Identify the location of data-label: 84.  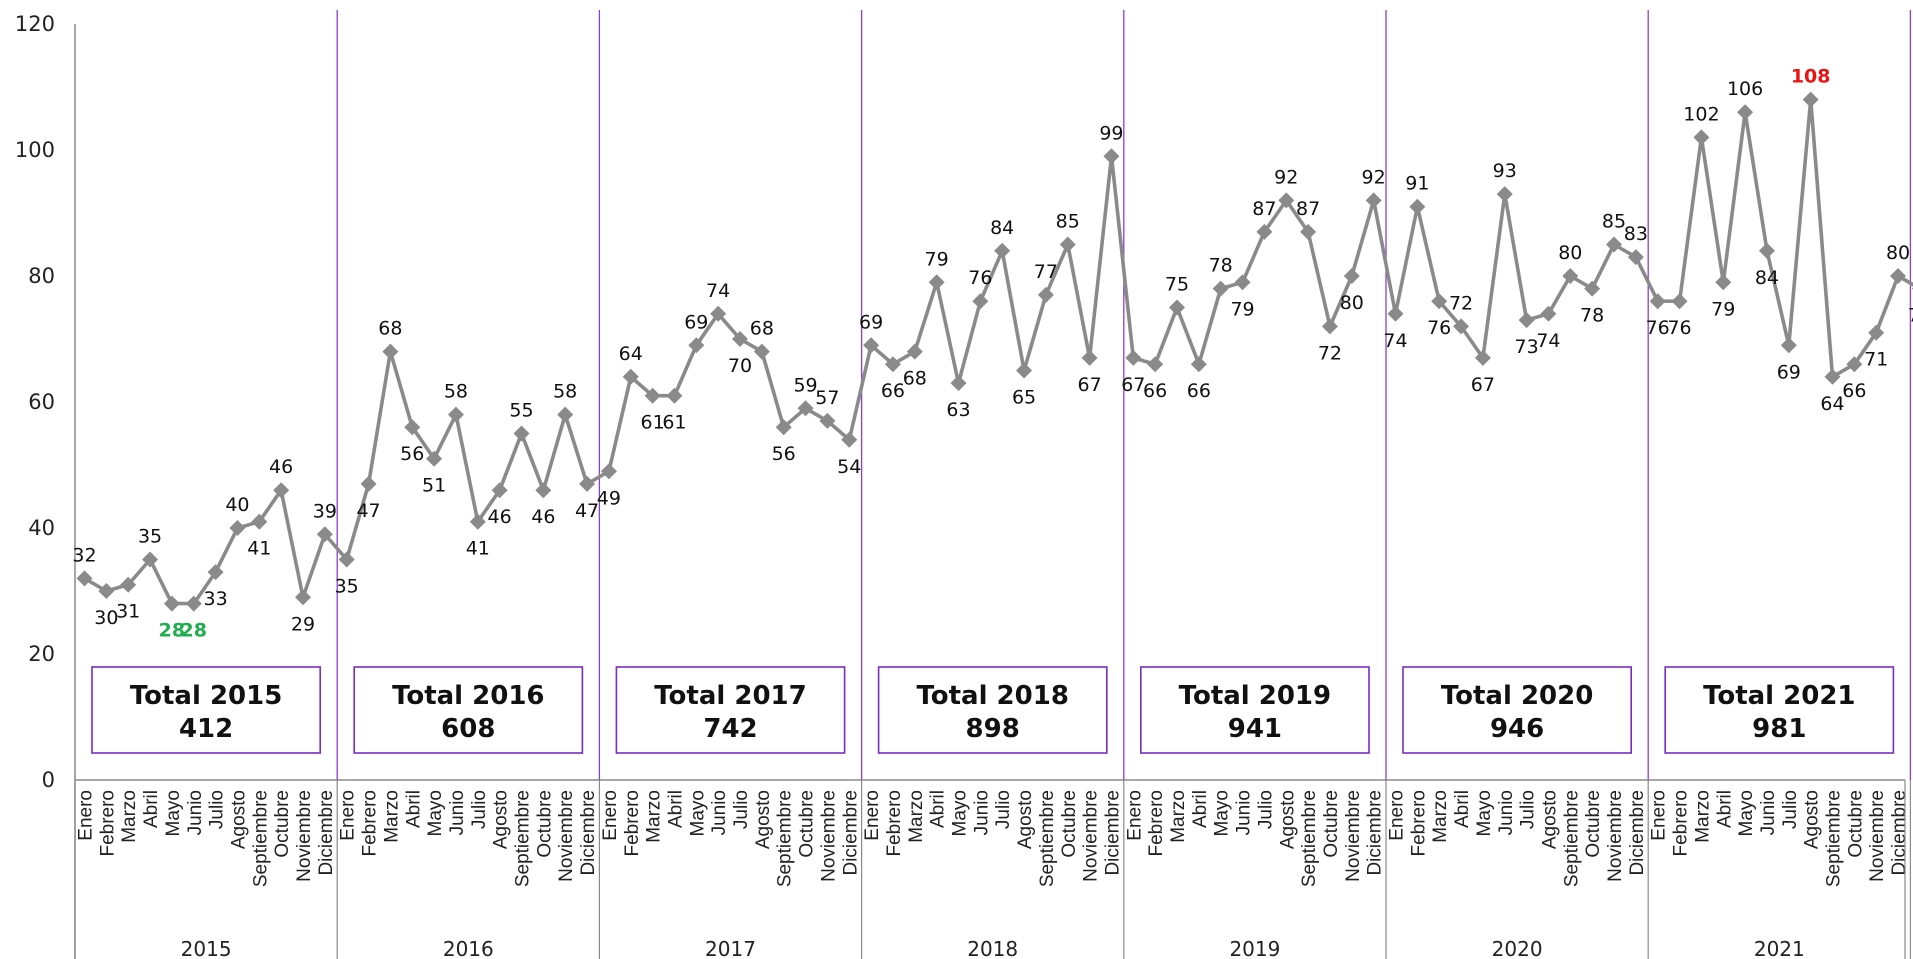
(1767, 278).